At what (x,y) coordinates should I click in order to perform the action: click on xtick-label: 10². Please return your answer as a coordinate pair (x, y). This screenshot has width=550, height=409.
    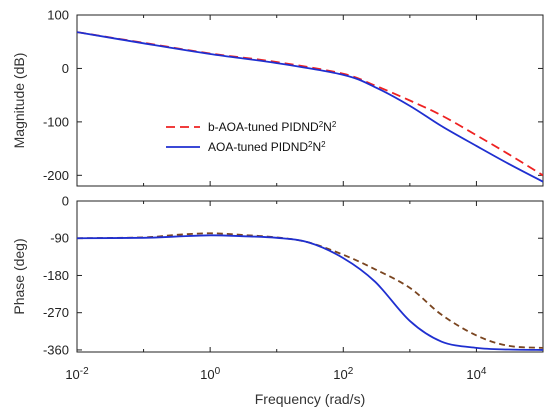
    Looking at the image, I should click on (343, 374).